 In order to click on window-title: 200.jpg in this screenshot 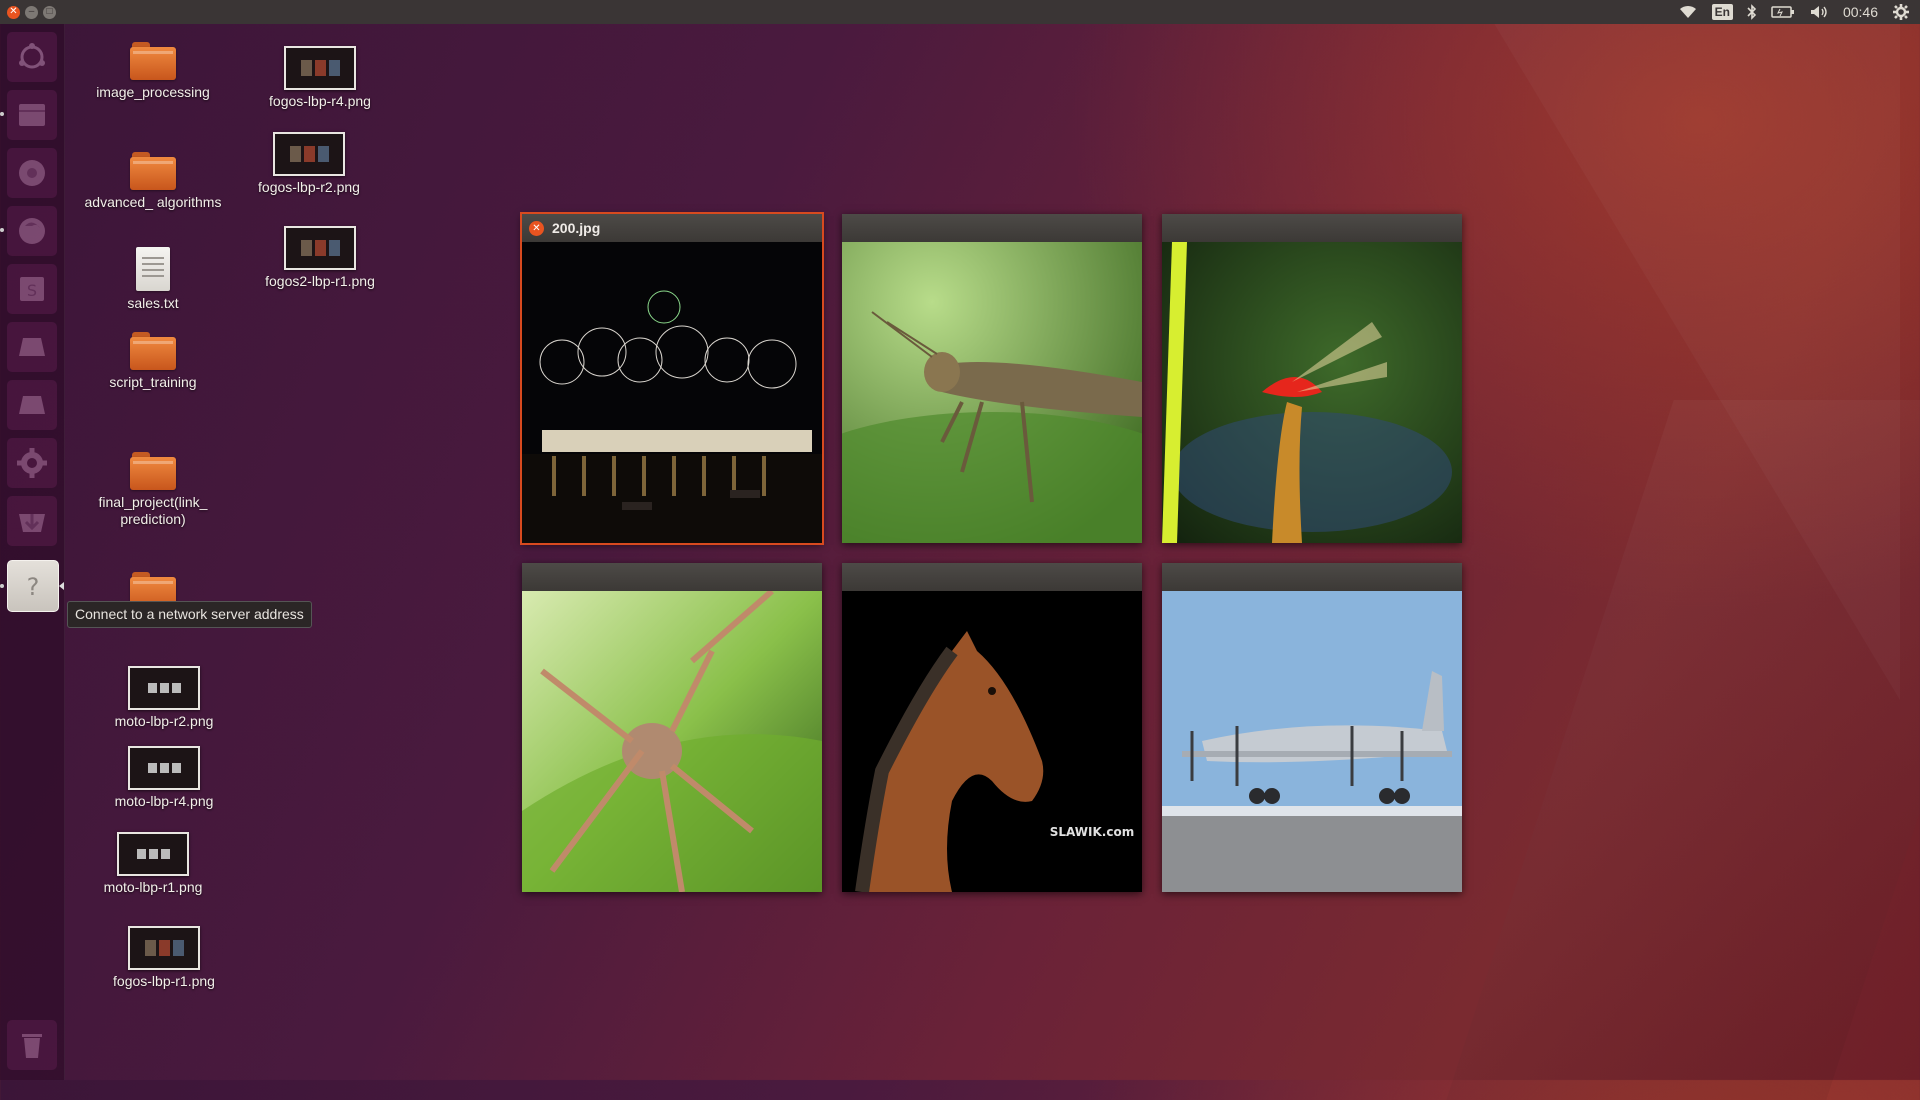, I will do `click(576, 228)`.